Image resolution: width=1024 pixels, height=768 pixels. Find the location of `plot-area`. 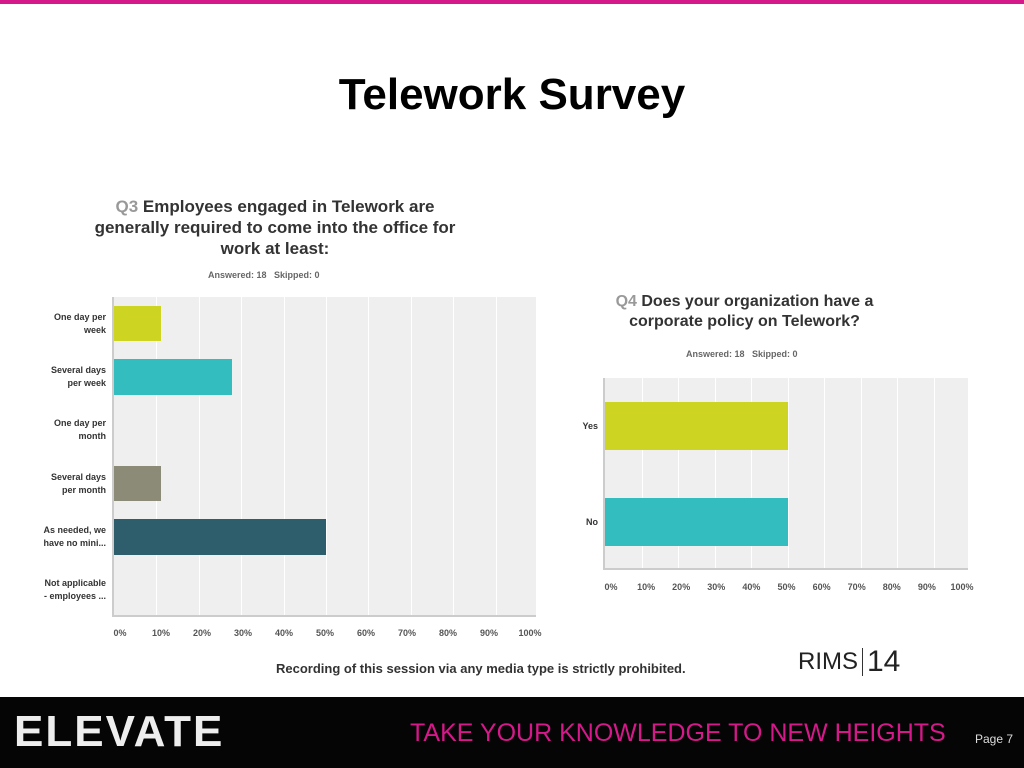

plot-area is located at coordinates (787, 474).